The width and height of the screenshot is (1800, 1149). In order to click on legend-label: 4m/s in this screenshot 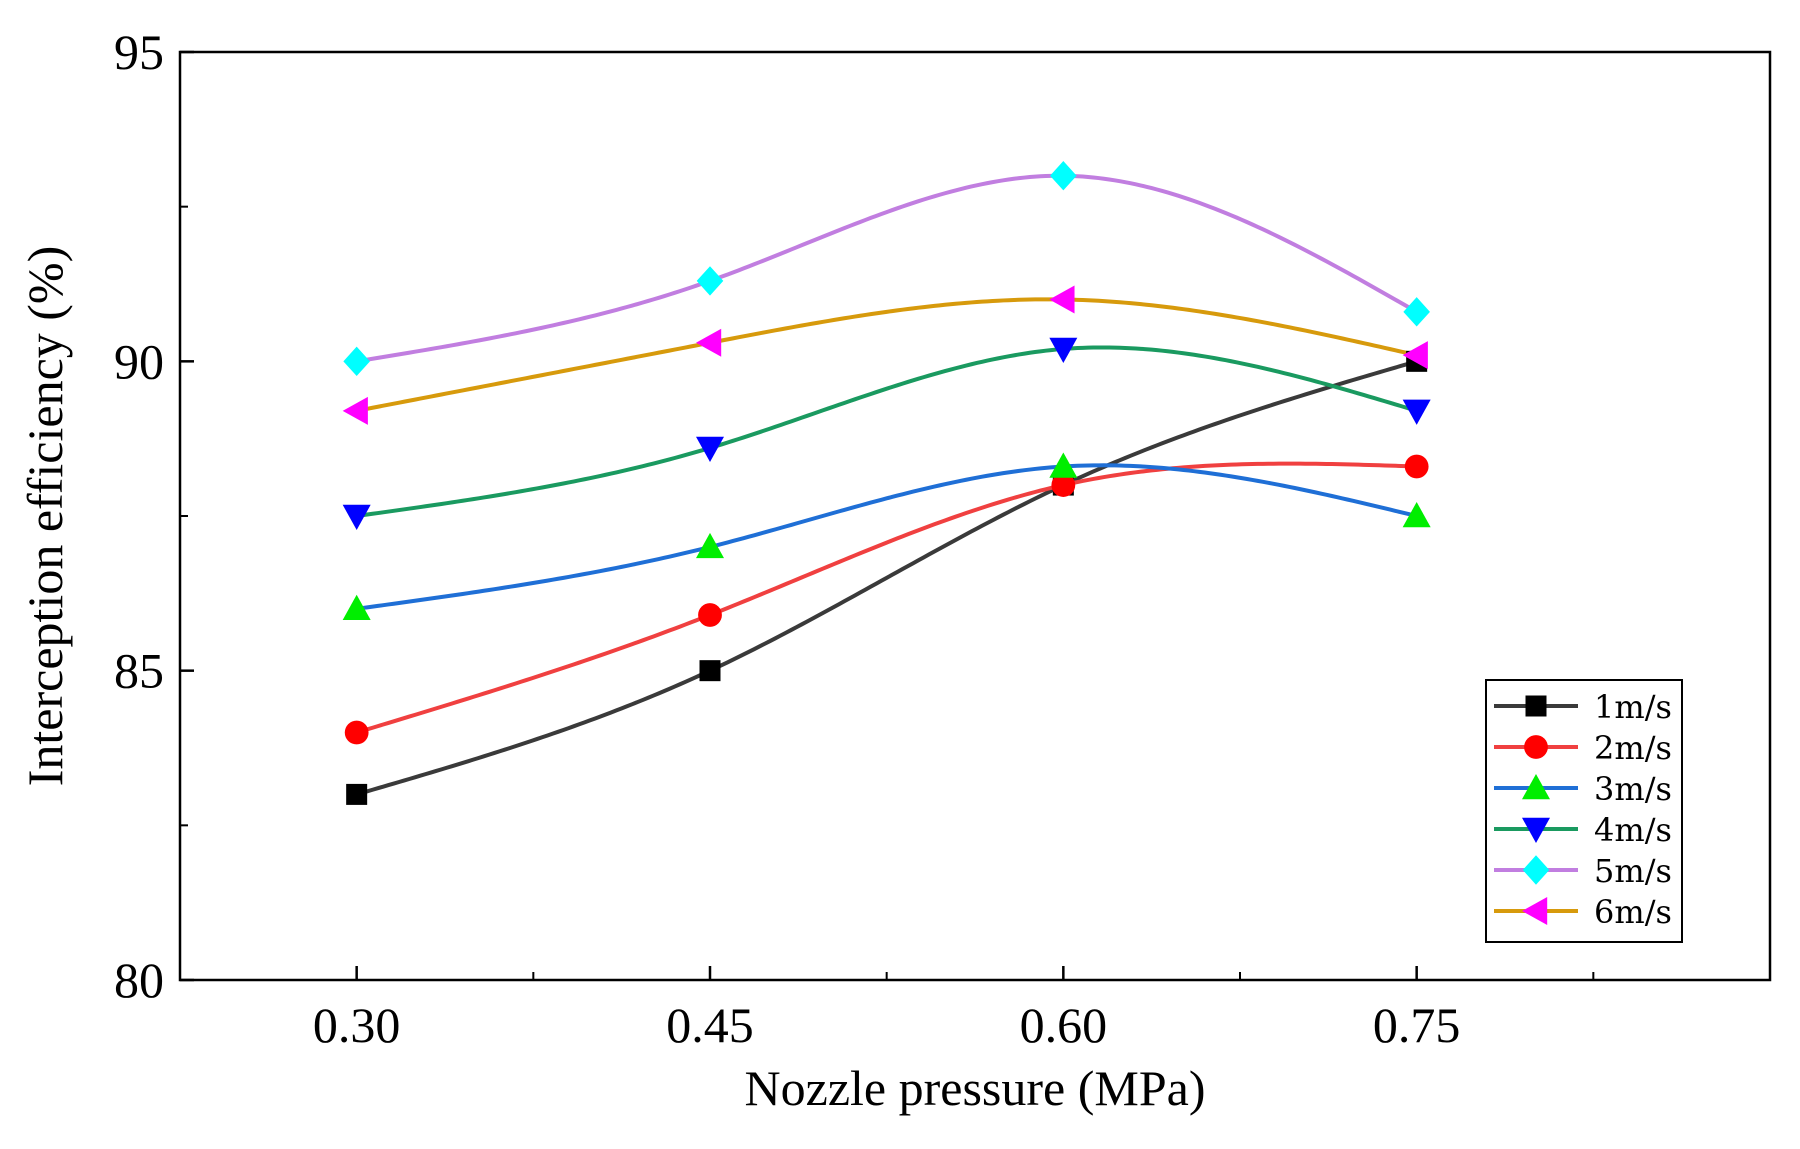, I will do `click(1633, 830)`.